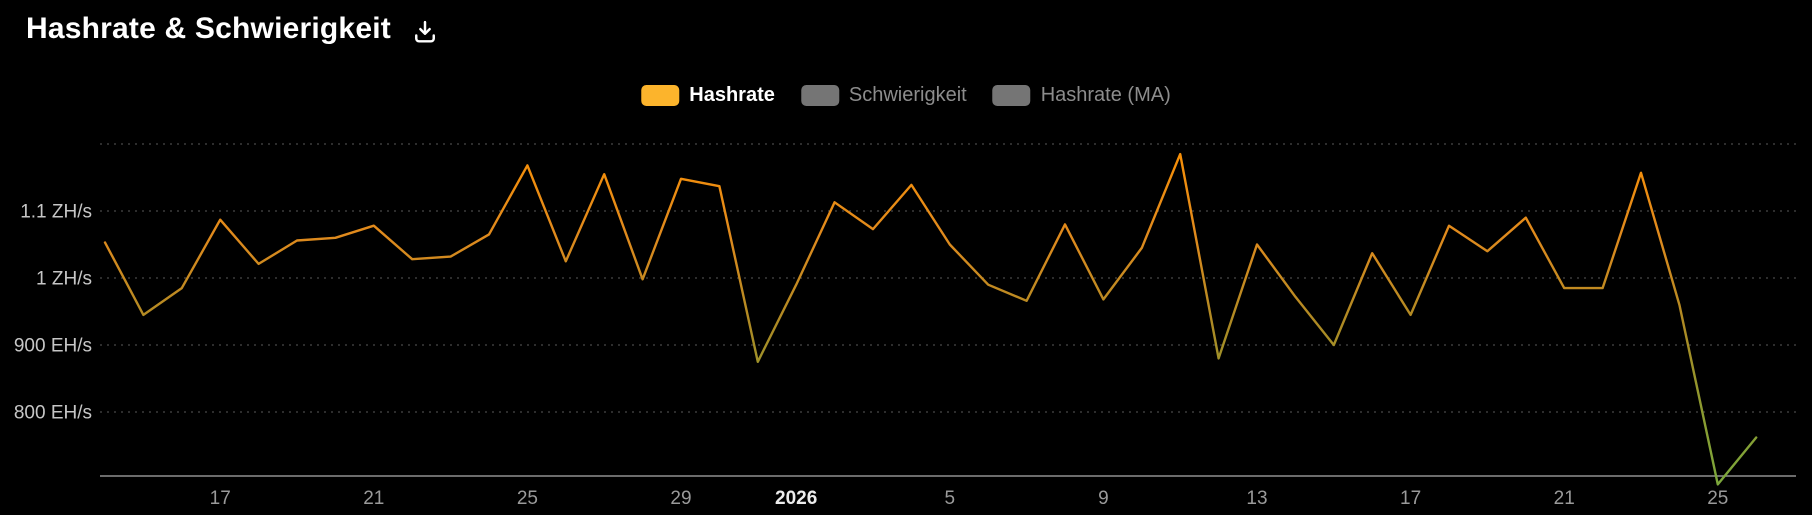  What do you see at coordinates (1256, 498) in the screenshot?
I see `x-axis-tick-label: 13` at bounding box center [1256, 498].